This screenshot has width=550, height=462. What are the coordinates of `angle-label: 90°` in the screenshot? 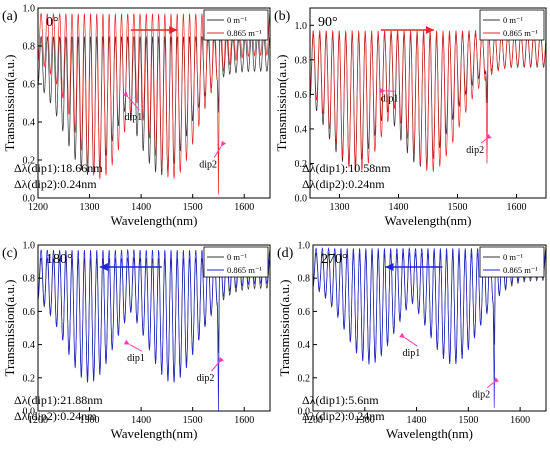 It's located at (328, 22).